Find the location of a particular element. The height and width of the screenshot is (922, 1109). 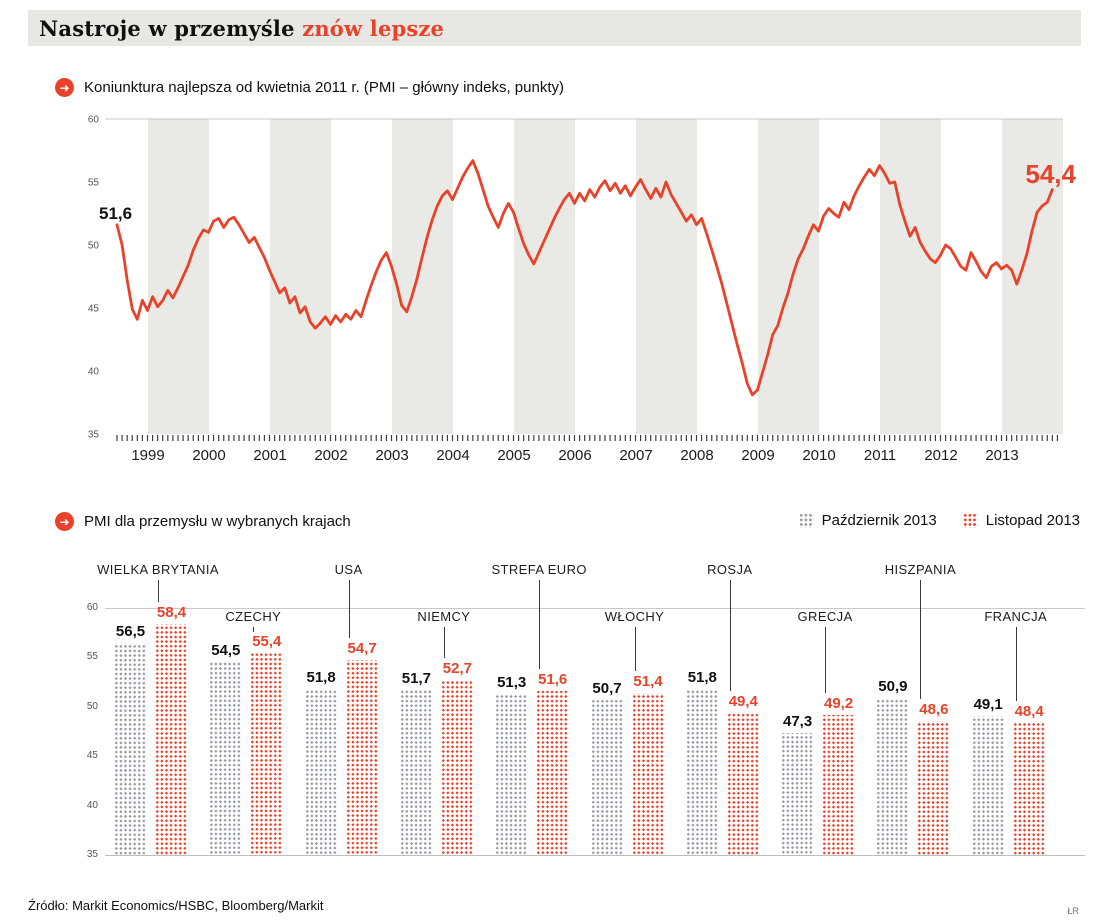

value-label-november: 58,4 is located at coordinates (171, 612).